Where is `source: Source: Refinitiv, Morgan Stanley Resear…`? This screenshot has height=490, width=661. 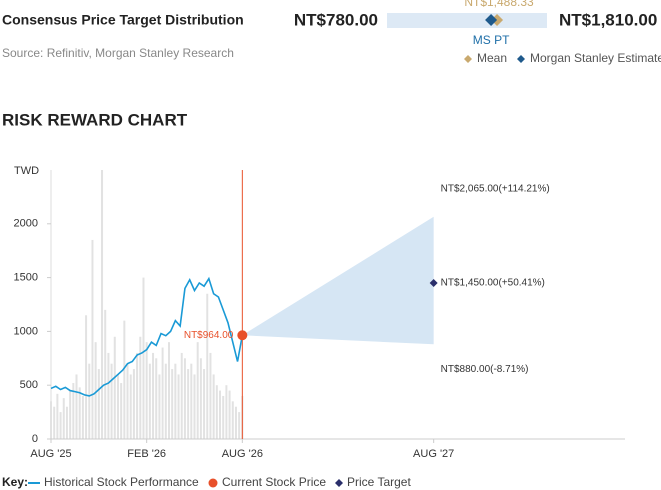 source: Source: Refinitiv, Morgan Stanley Resear… is located at coordinates (118, 53).